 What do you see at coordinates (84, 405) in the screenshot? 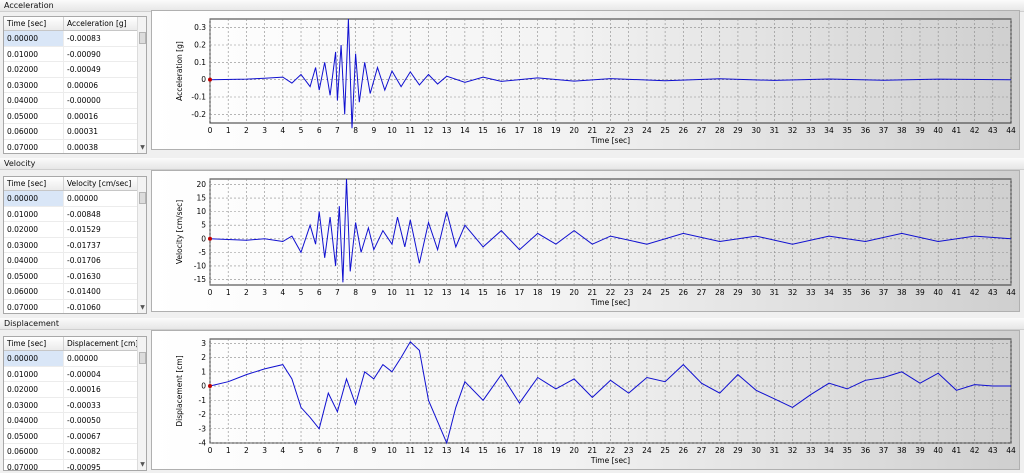
I see `cell-value: -0.00033` at bounding box center [84, 405].